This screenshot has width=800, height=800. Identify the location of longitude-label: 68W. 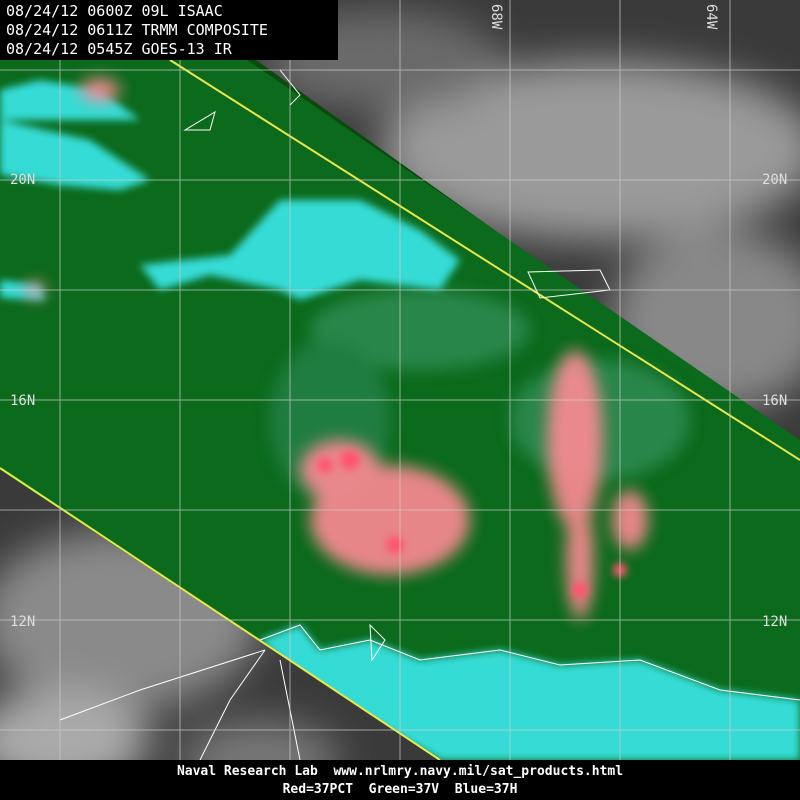
(496, 17).